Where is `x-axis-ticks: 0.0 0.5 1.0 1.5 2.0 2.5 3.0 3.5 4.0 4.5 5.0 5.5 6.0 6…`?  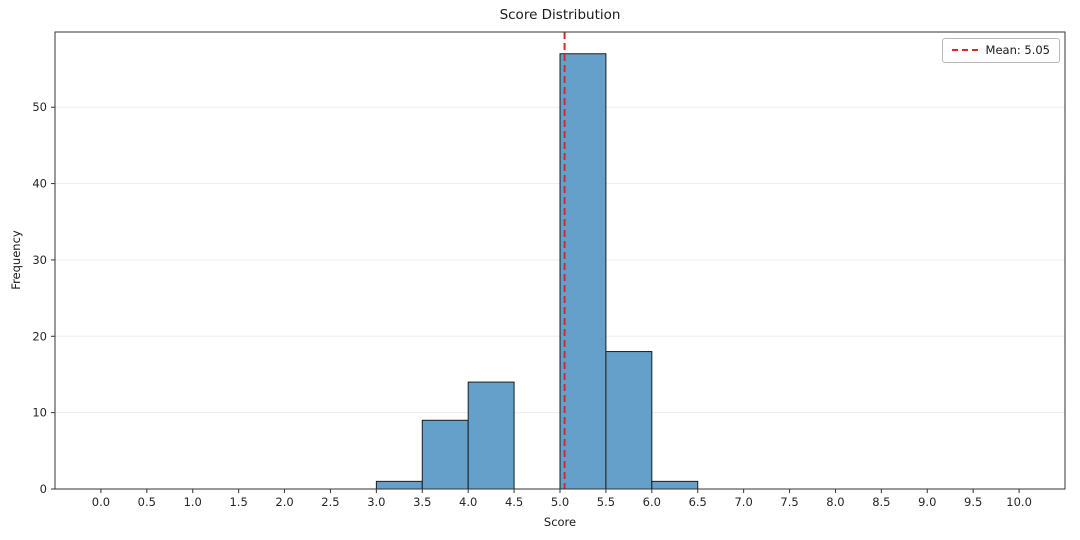 x-axis-ticks: 0.0 0.5 1.0 1.5 2.0 2.5 3.0 3.5 4.0 4.5 5.0 5.5 6.0 6… is located at coordinates (562, 499).